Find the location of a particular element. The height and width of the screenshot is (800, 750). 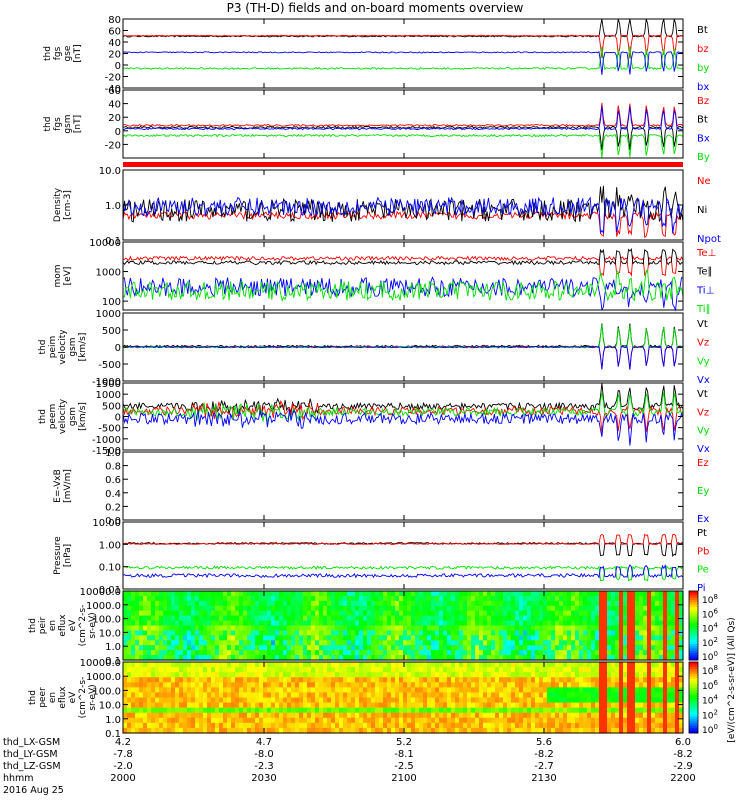

y-axis-label: eflux is located at coordinates (63, 697).